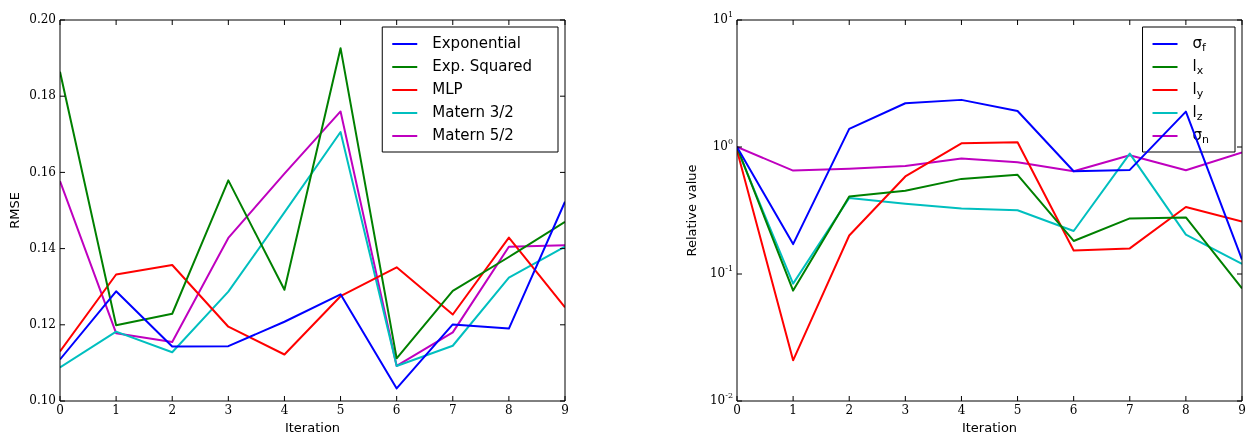  I want to click on y-tick-label: 0.20, so click(42, 19).